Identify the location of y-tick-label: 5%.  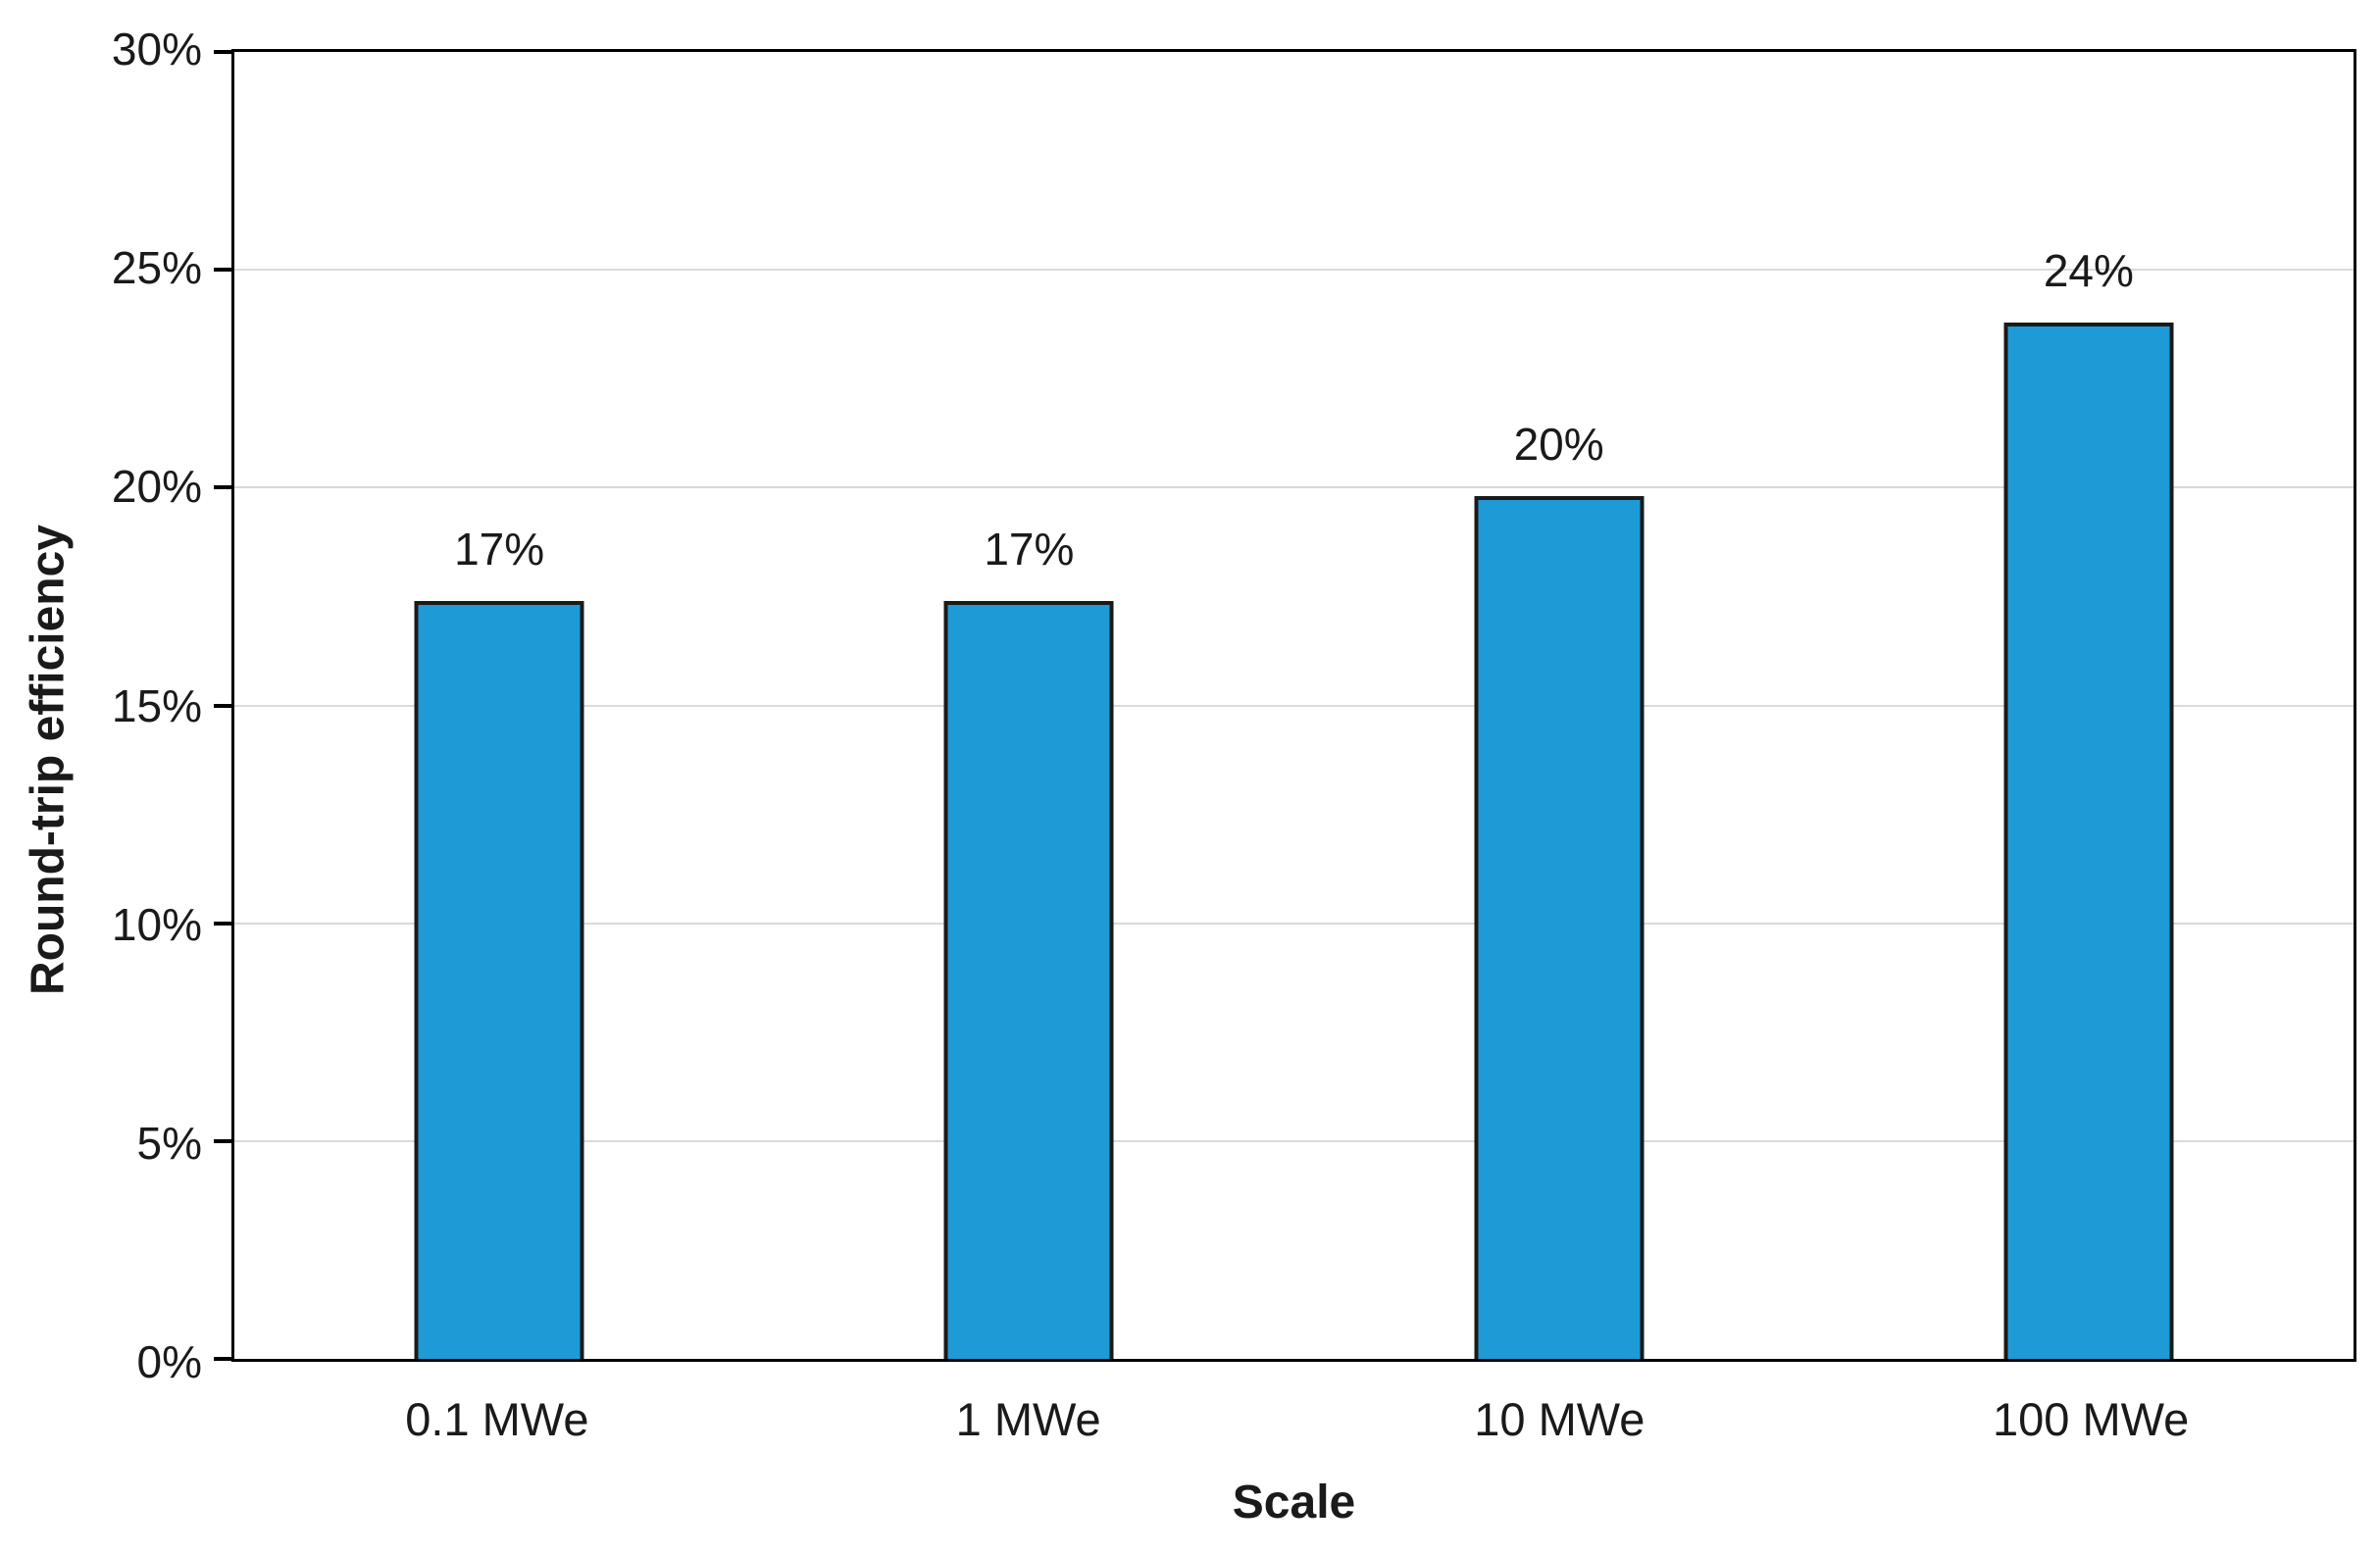
(169, 1143).